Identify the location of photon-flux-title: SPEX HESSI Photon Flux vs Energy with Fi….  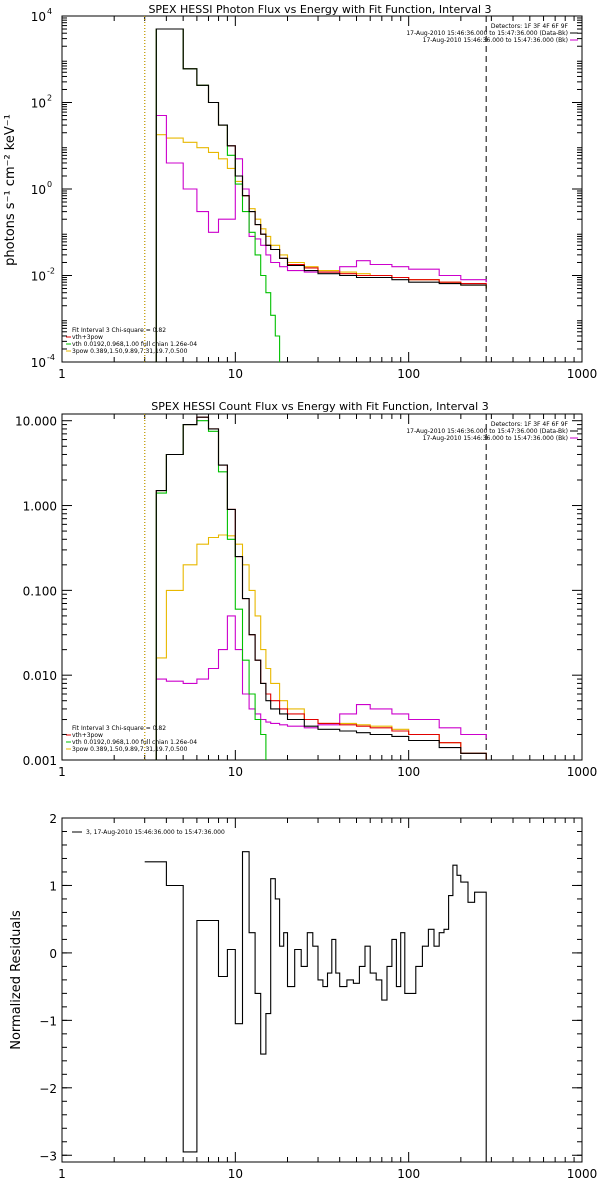
(319, 9).